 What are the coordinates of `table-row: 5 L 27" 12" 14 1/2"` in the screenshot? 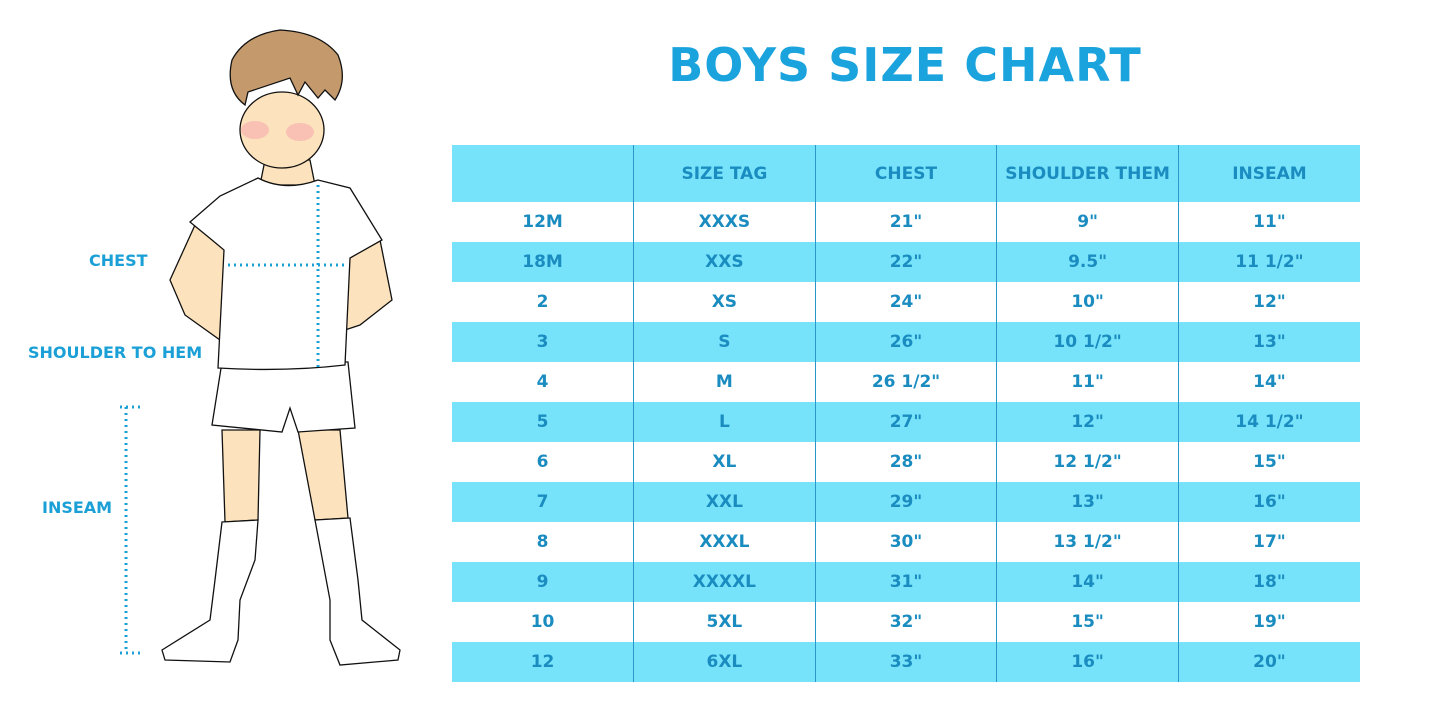 It's located at (906, 422).